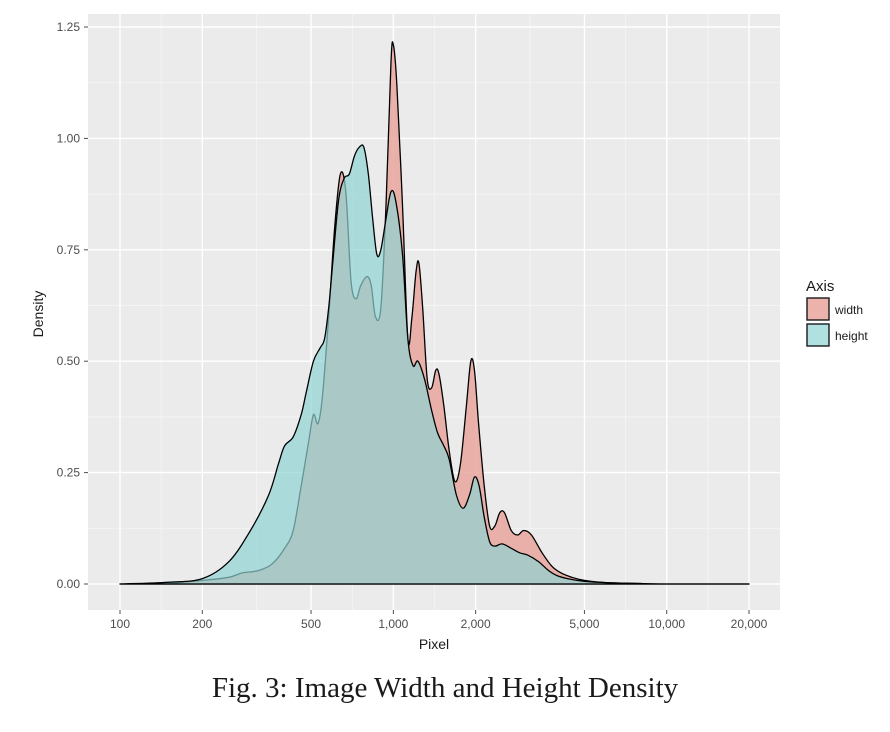  Describe the element at coordinates (69, 584) in the screenshot. I see `y-tick-label: 0.00` at that location.